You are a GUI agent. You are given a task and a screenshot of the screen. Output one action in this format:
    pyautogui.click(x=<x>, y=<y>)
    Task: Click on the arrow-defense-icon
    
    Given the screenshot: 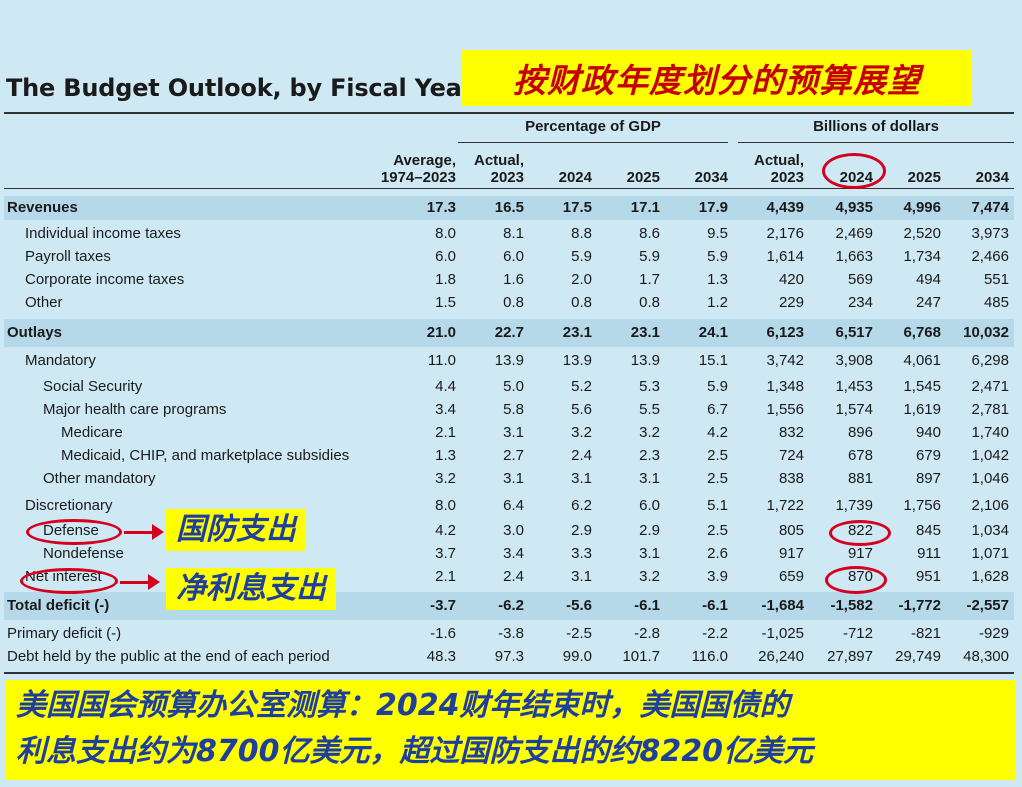 What is the action you would take?
    pyautogui.click(x=144, y=532)
    